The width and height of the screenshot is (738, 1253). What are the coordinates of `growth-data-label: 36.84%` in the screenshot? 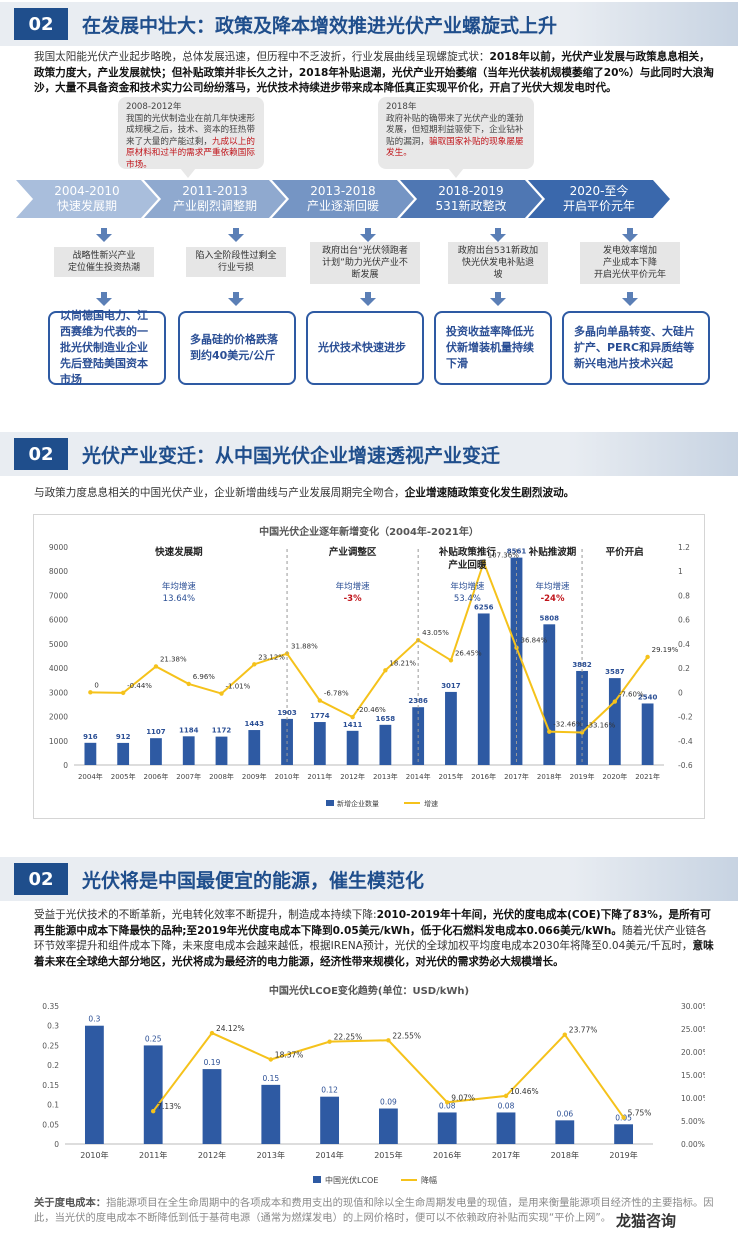 It's located at (534, 641).